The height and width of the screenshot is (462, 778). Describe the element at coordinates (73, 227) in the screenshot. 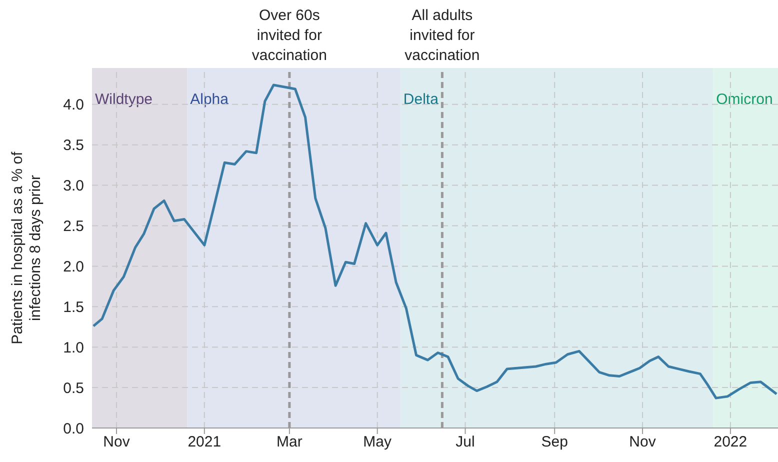

I see `y-tick-label: 2.5` at that location.